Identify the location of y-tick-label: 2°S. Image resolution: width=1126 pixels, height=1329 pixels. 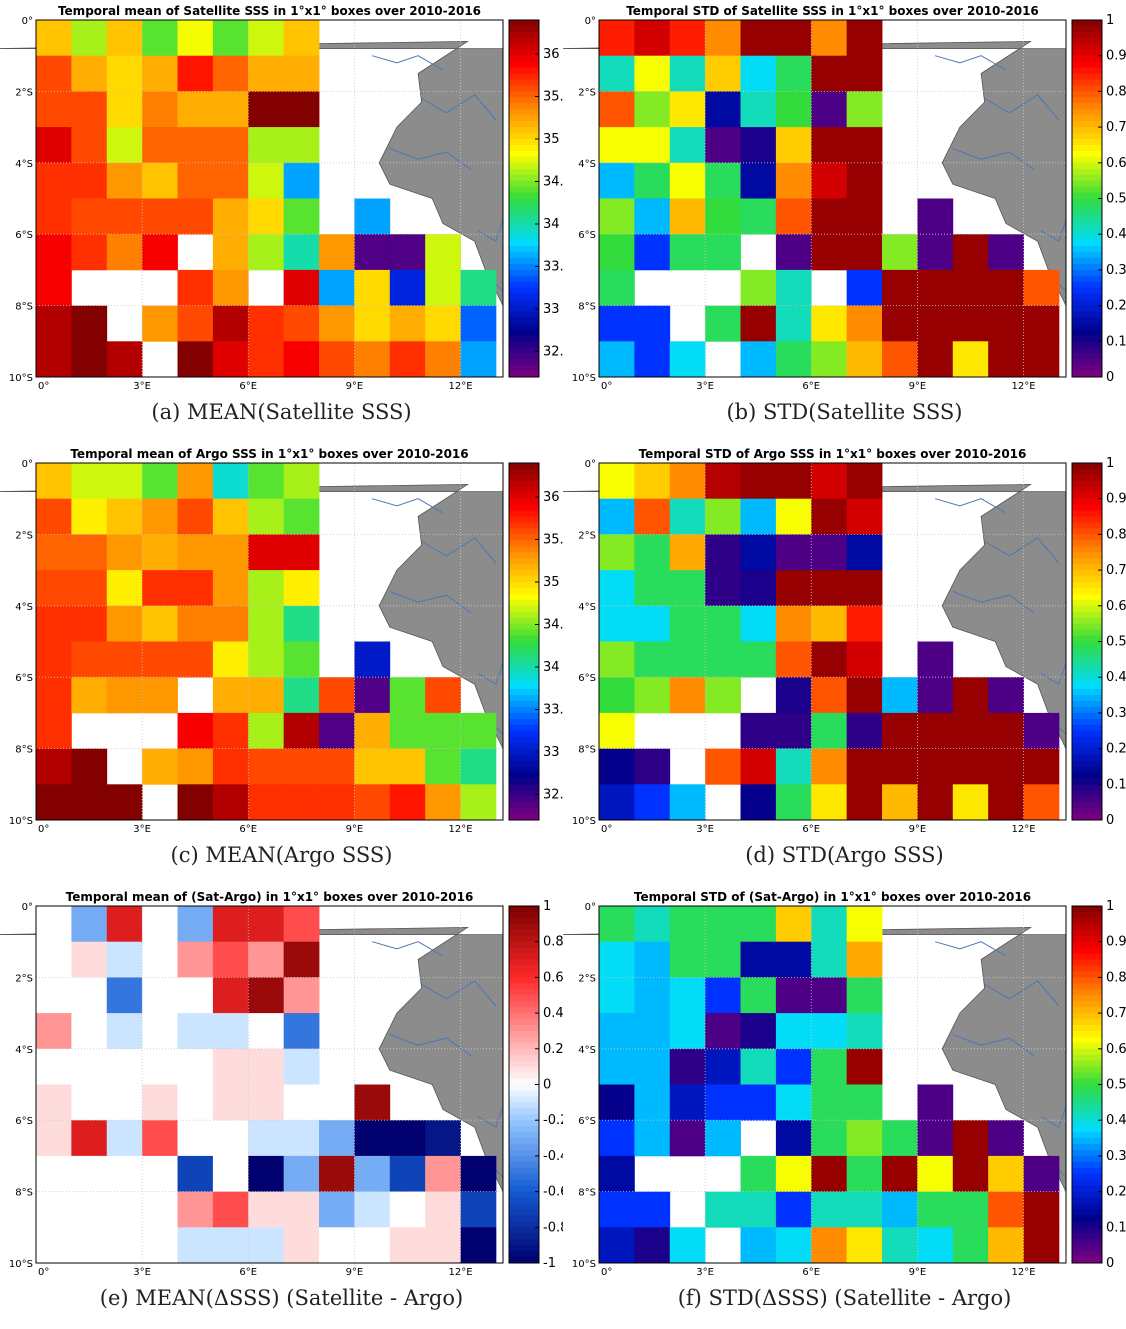
(587, 92).